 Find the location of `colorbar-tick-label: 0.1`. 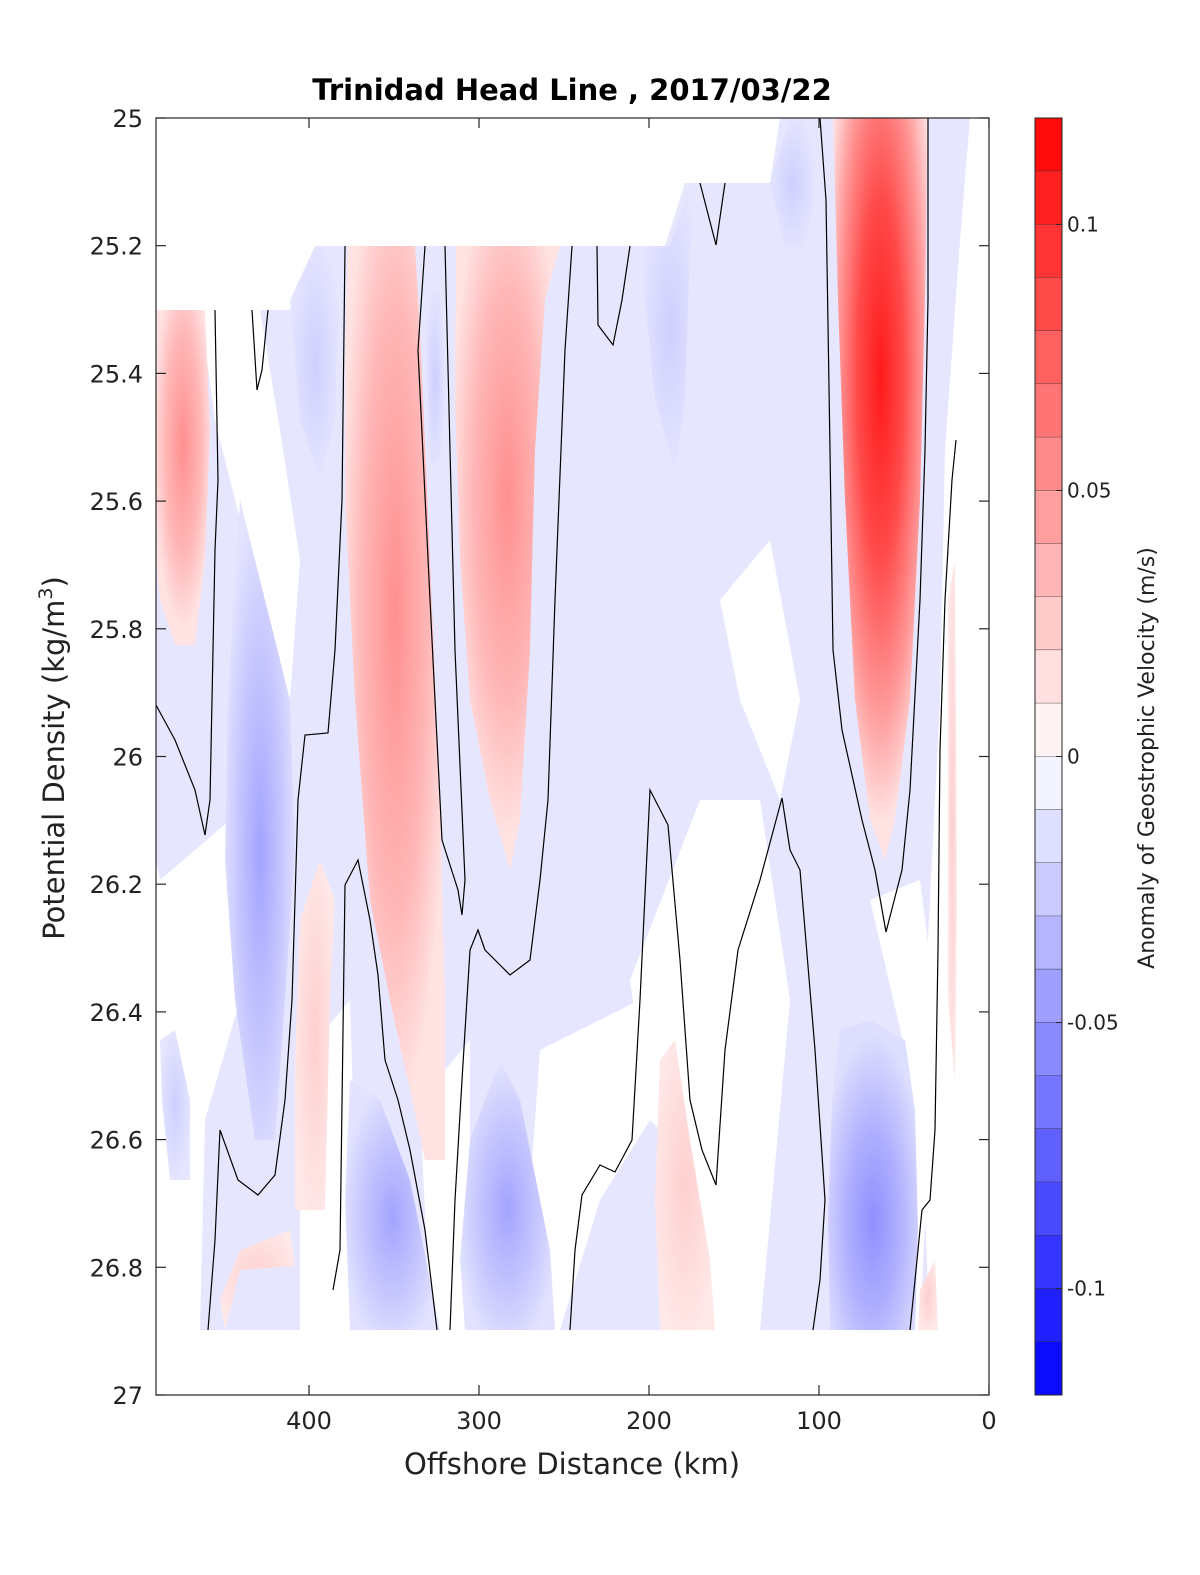

colorbar-tick-label: 0.1 is located at coordinates (1083, 224).